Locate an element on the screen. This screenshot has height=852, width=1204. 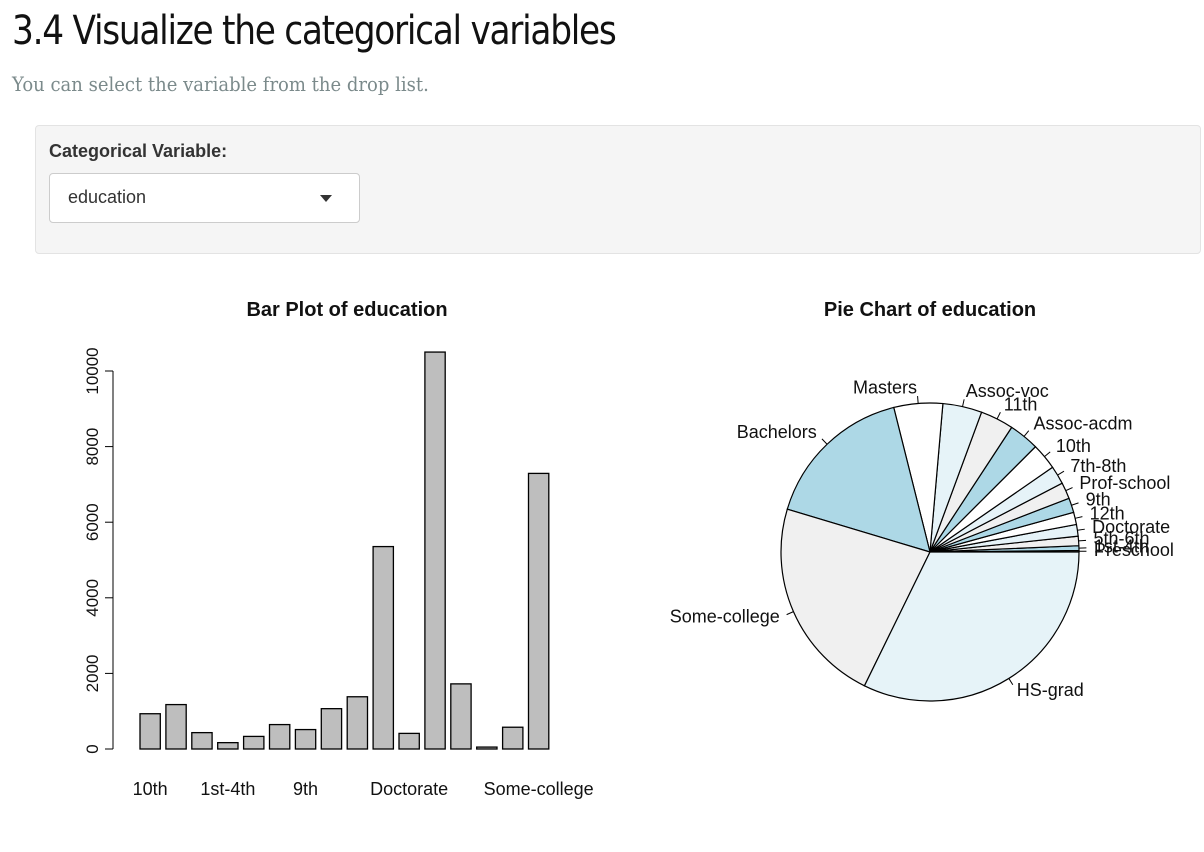
pie-label: 5th-6th is located at coordinates (1121, 539).